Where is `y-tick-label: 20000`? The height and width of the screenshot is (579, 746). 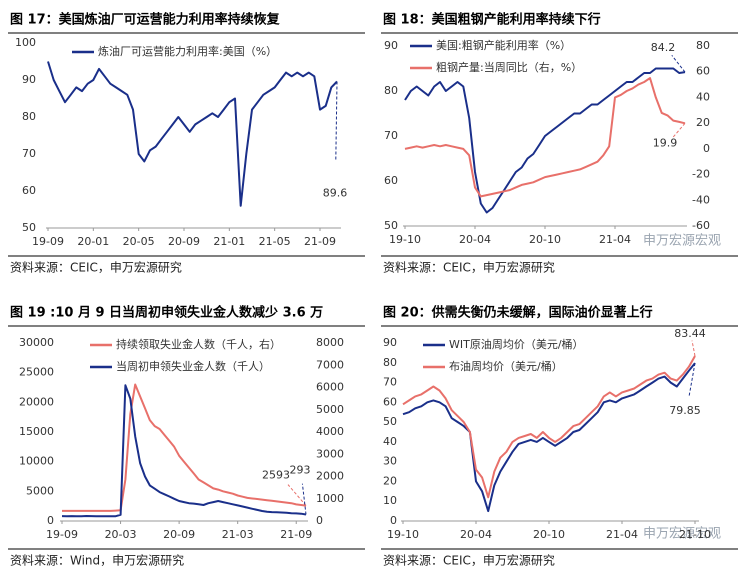
y-tick-label: 20000 is located at coordinates (36, 401).